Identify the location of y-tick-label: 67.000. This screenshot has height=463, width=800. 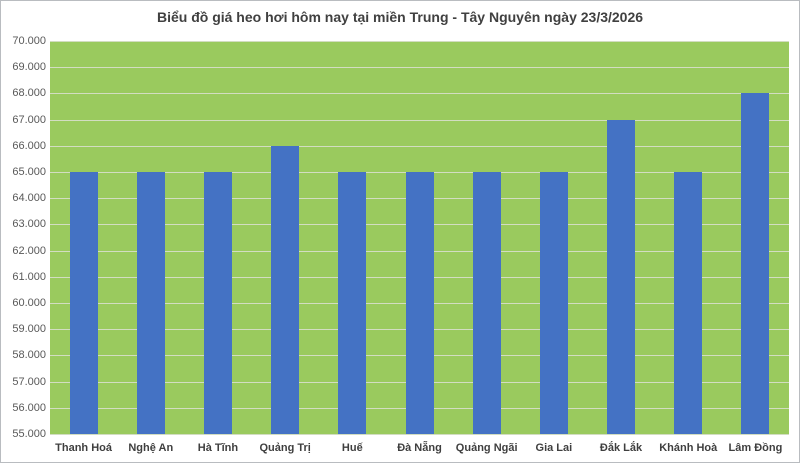
(29, 119).